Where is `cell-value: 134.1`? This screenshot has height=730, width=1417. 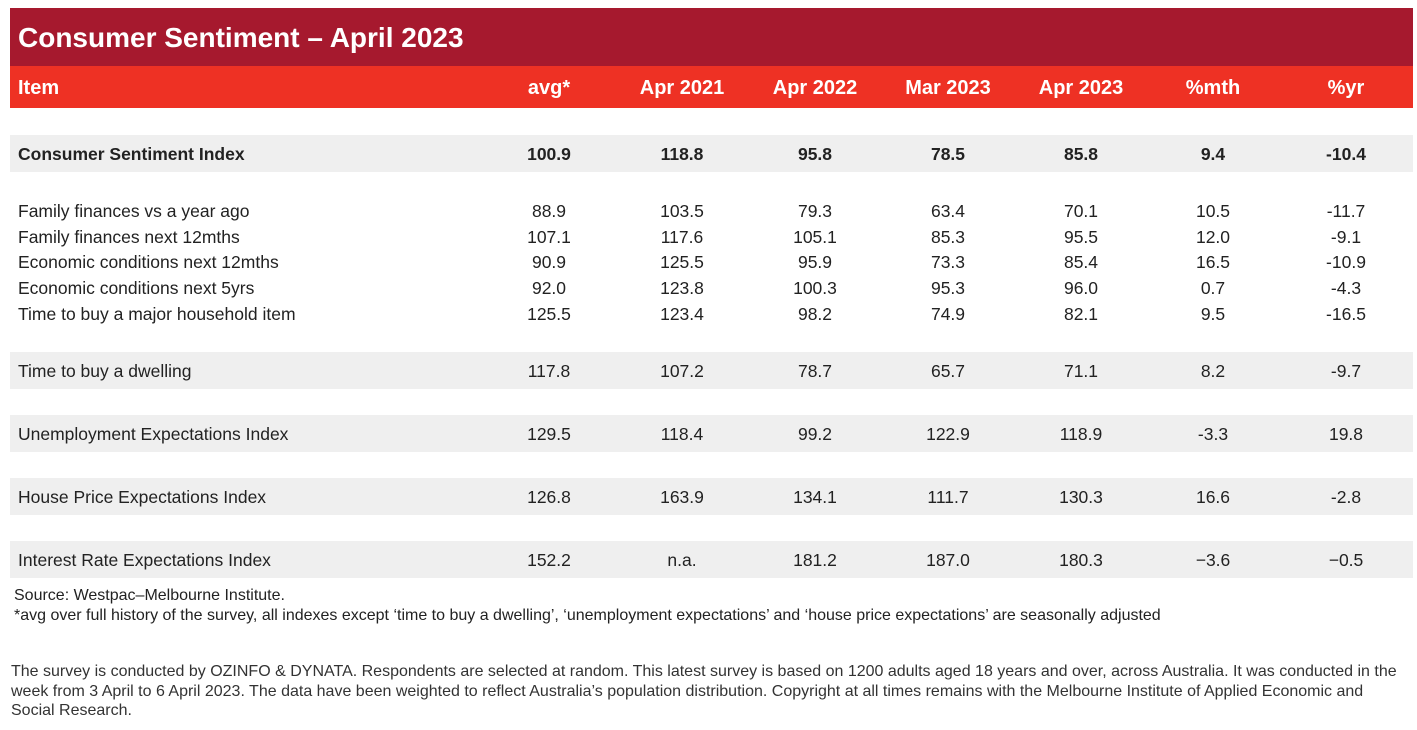 cell-value: 134.1 is located at coordinates (815, 496).